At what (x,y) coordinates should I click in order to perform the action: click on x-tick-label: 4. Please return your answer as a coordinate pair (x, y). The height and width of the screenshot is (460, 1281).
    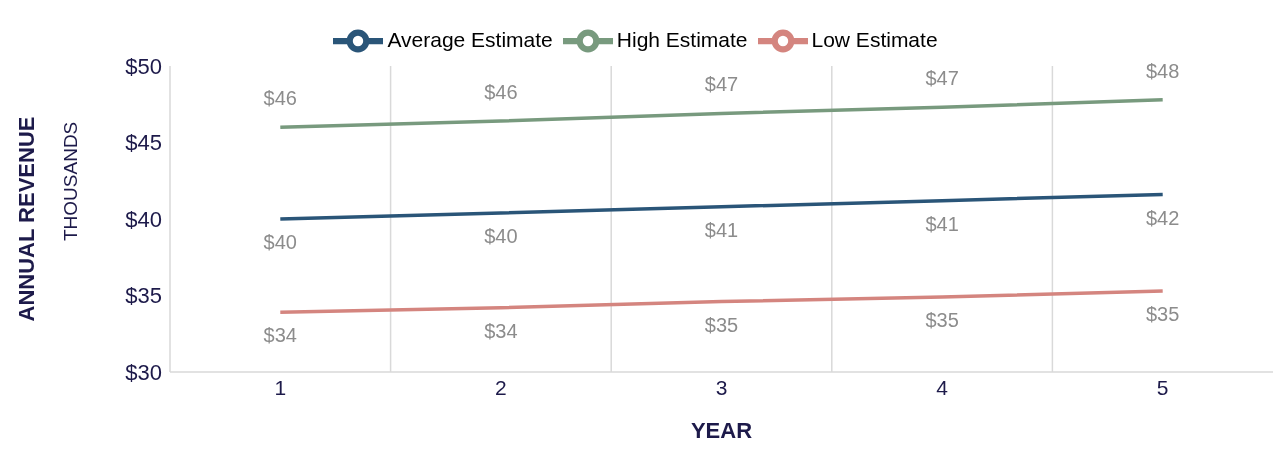
    Looking at the image, I should click on (942, 387).